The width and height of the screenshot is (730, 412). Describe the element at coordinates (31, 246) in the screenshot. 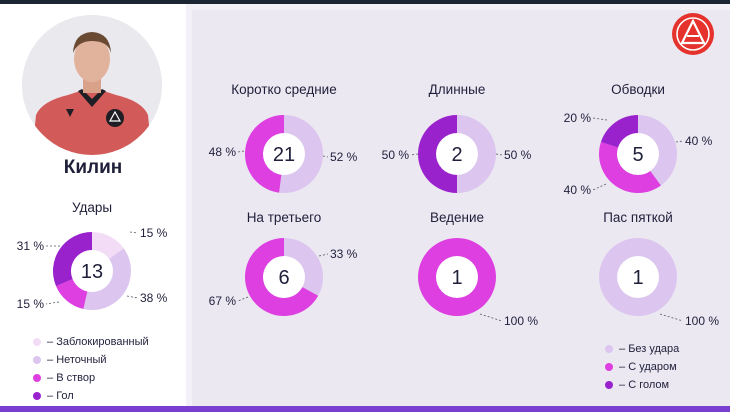

I see `donut-percent-label: 31 %` at that location.